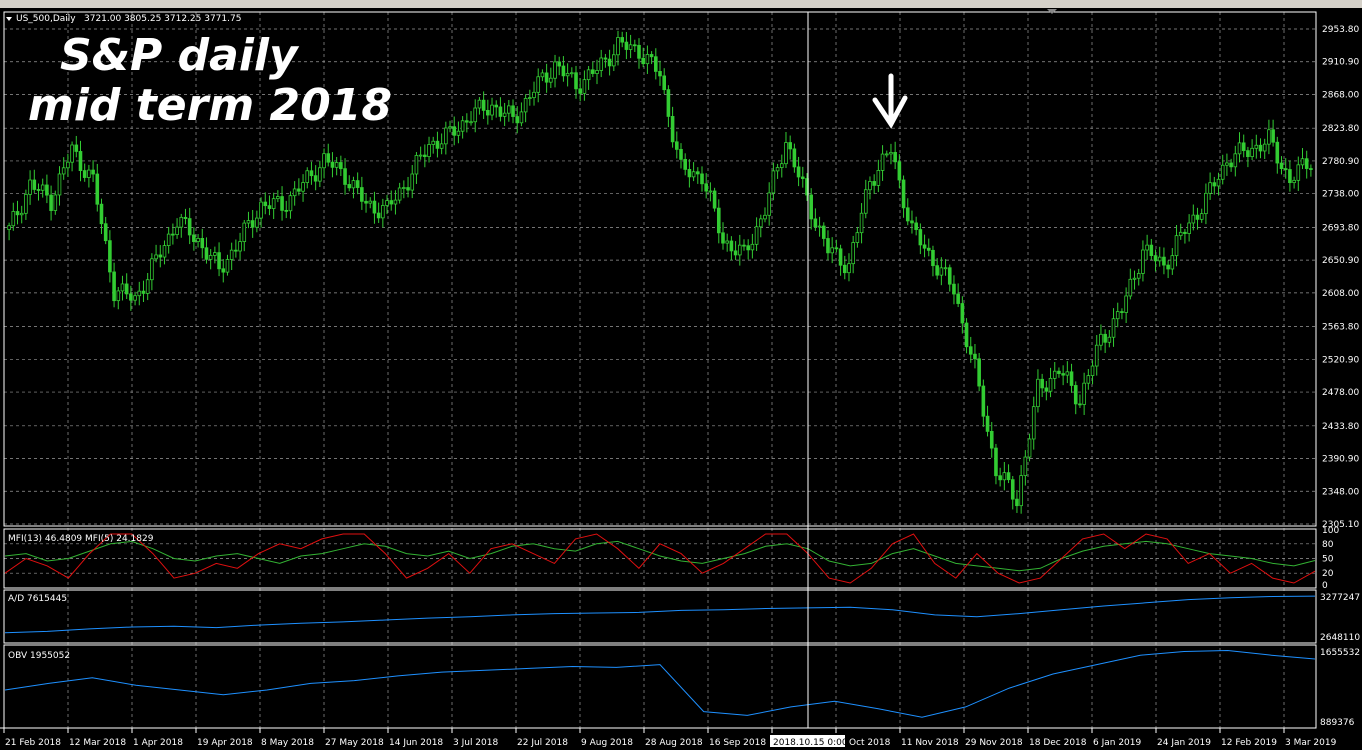 The width and height of the screenshot is (1362, 750). What do you see at coordinates (994, 743) in the screenshot?
I see `x-tick-label: 29 Nov 2018` at bounding box center [994, 743].